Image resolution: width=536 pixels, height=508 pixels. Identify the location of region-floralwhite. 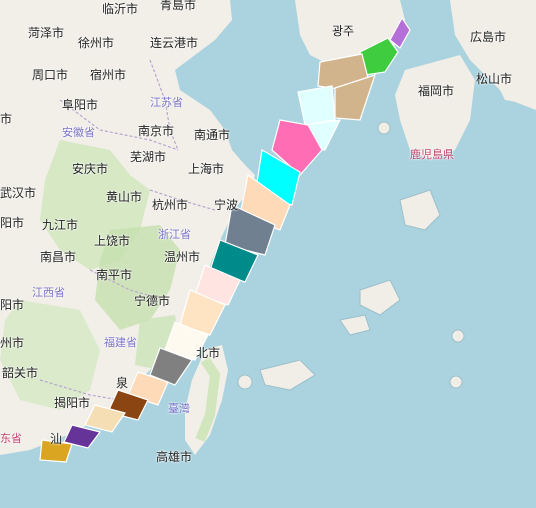
(186, 341).